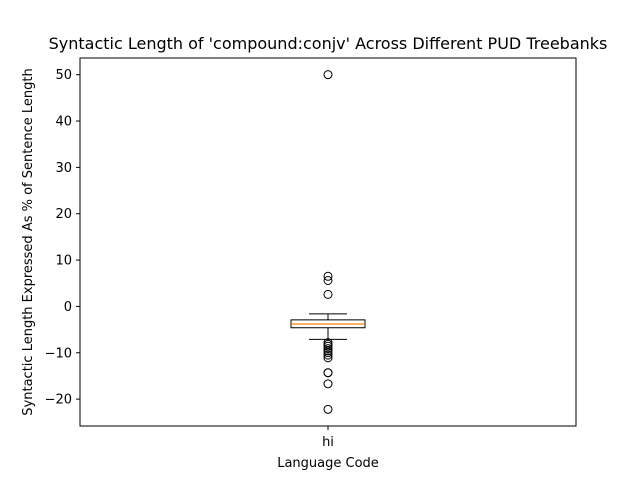  I want to click on y-tick-label: 20, so click(63, 214).